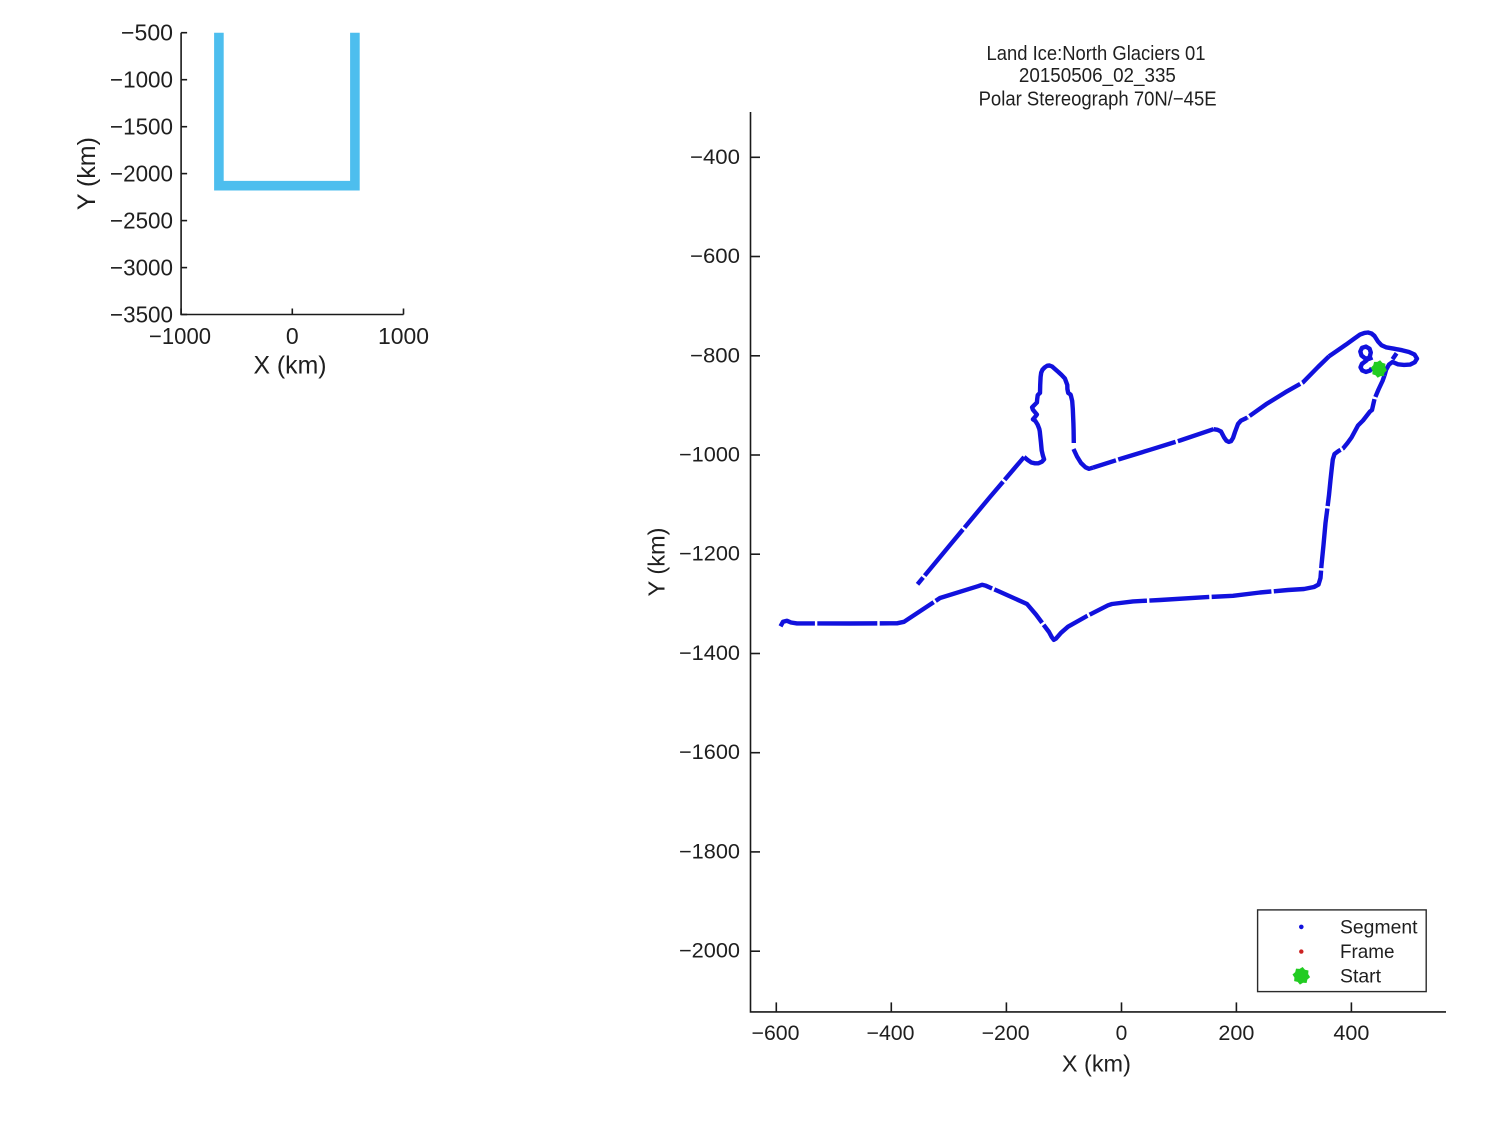 Image resolution: width=1500 pixels, height=1125 pixels. I want to click on svg-text: −1400, so click(709, 653).